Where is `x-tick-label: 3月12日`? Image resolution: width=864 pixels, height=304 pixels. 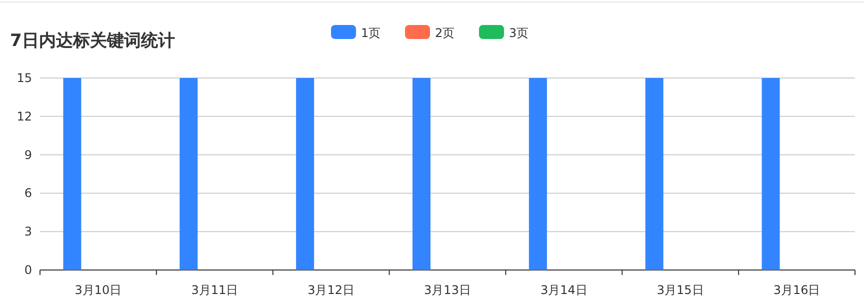
x-tick-label: 3月12日 is located at coordinates (331, 290).